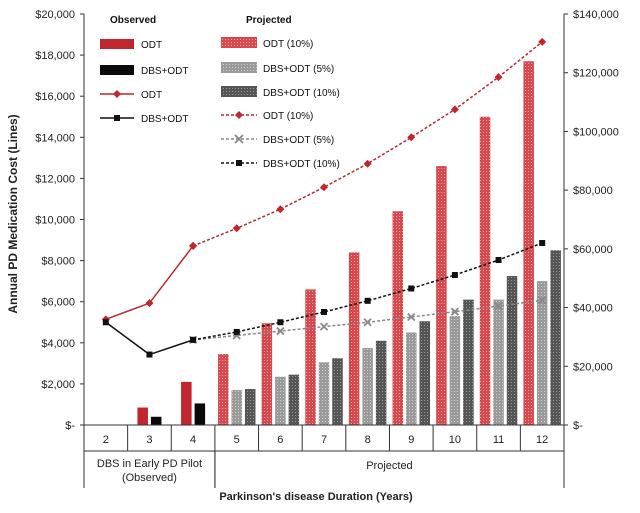  Describe the element at coordinates (149, 478) in the screenshot. I see `x-group-label-0: (Observed)` at that location.